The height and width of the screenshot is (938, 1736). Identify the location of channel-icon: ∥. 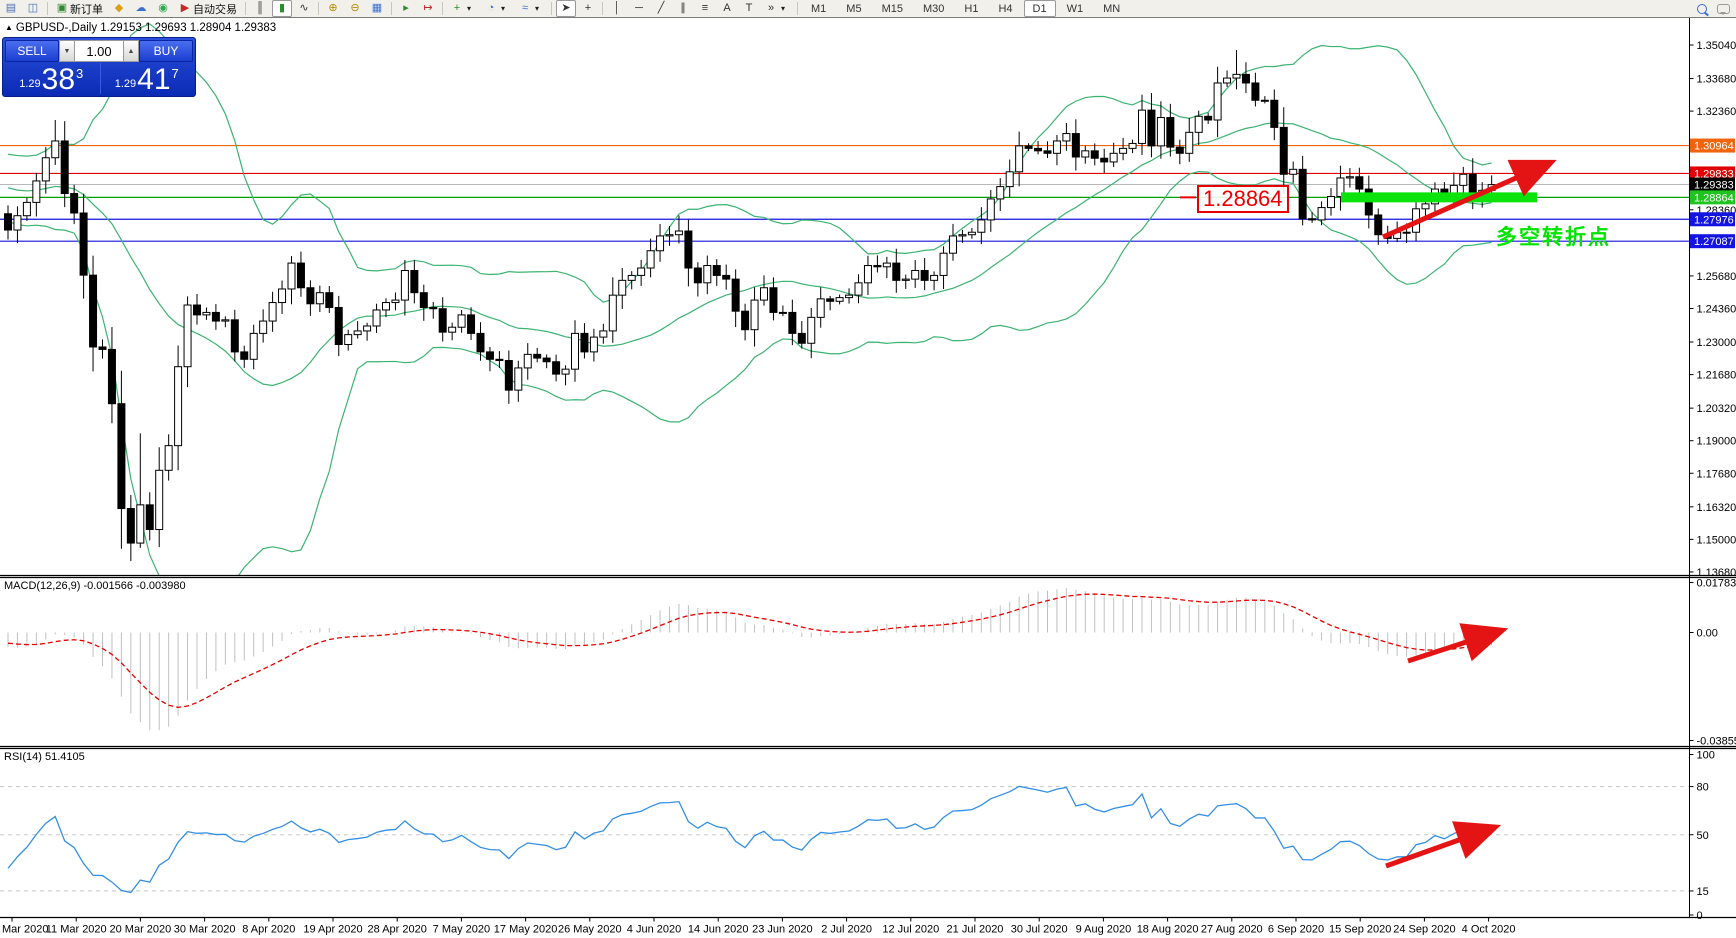
(683, 8).